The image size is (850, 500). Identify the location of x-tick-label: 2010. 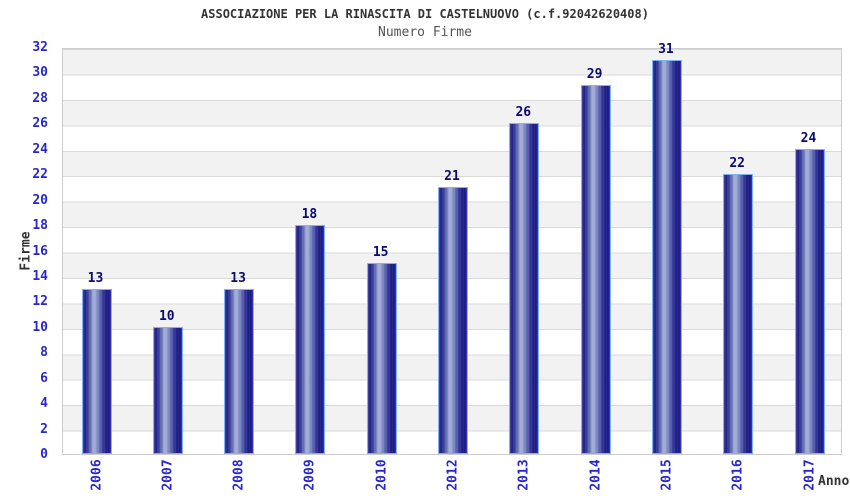
(382, 475).